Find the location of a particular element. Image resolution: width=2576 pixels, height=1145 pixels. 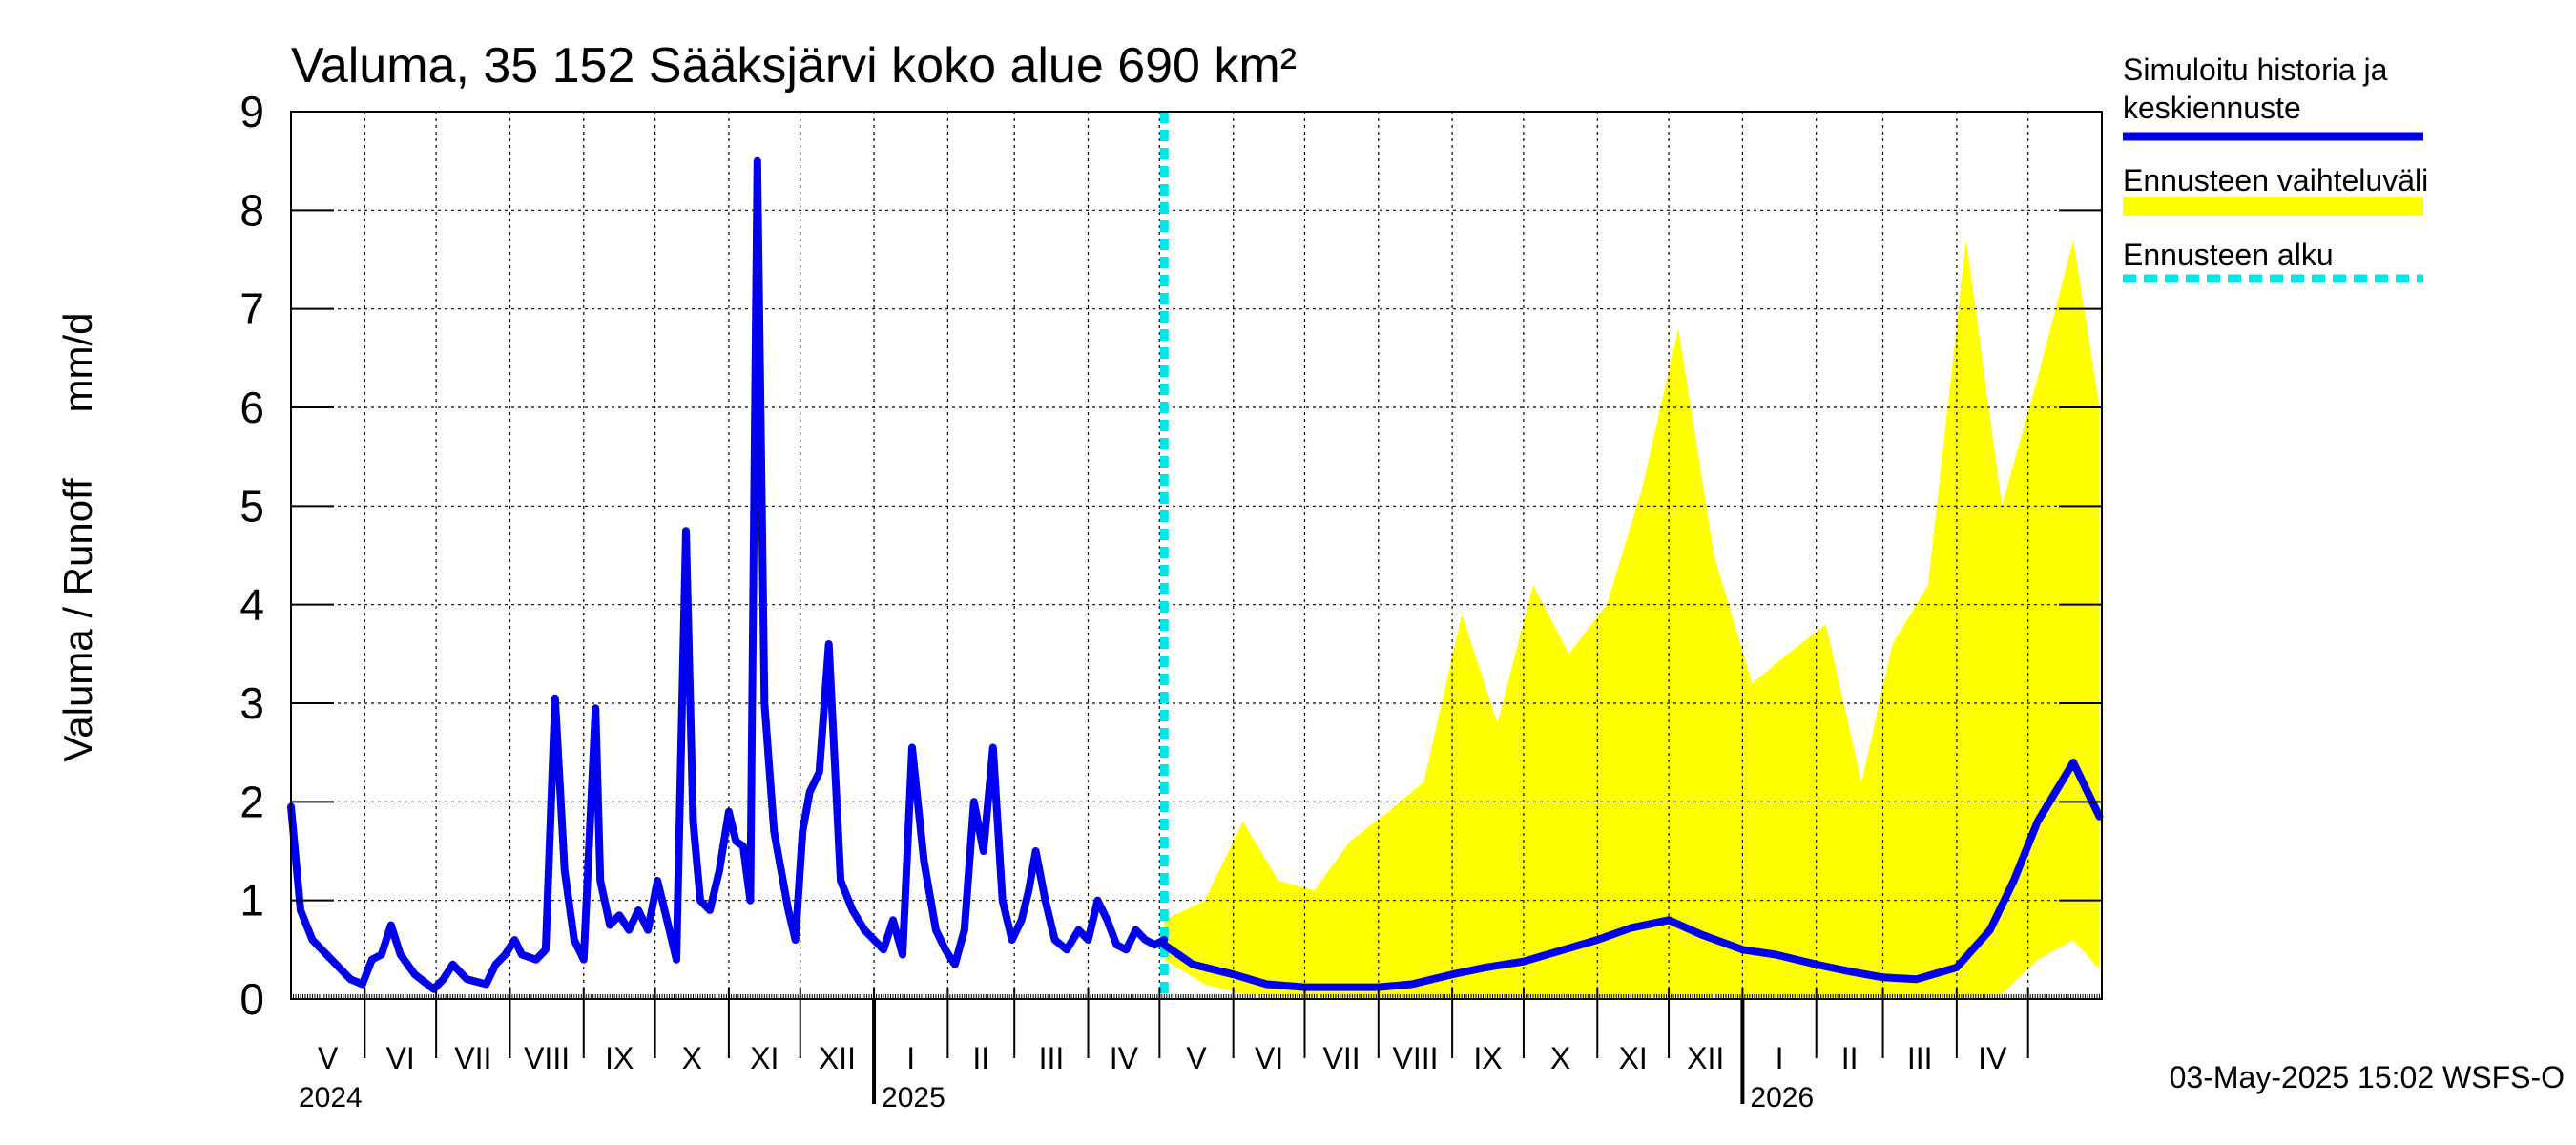

y-tick-label: 9 is located at coordinates (251, 112).